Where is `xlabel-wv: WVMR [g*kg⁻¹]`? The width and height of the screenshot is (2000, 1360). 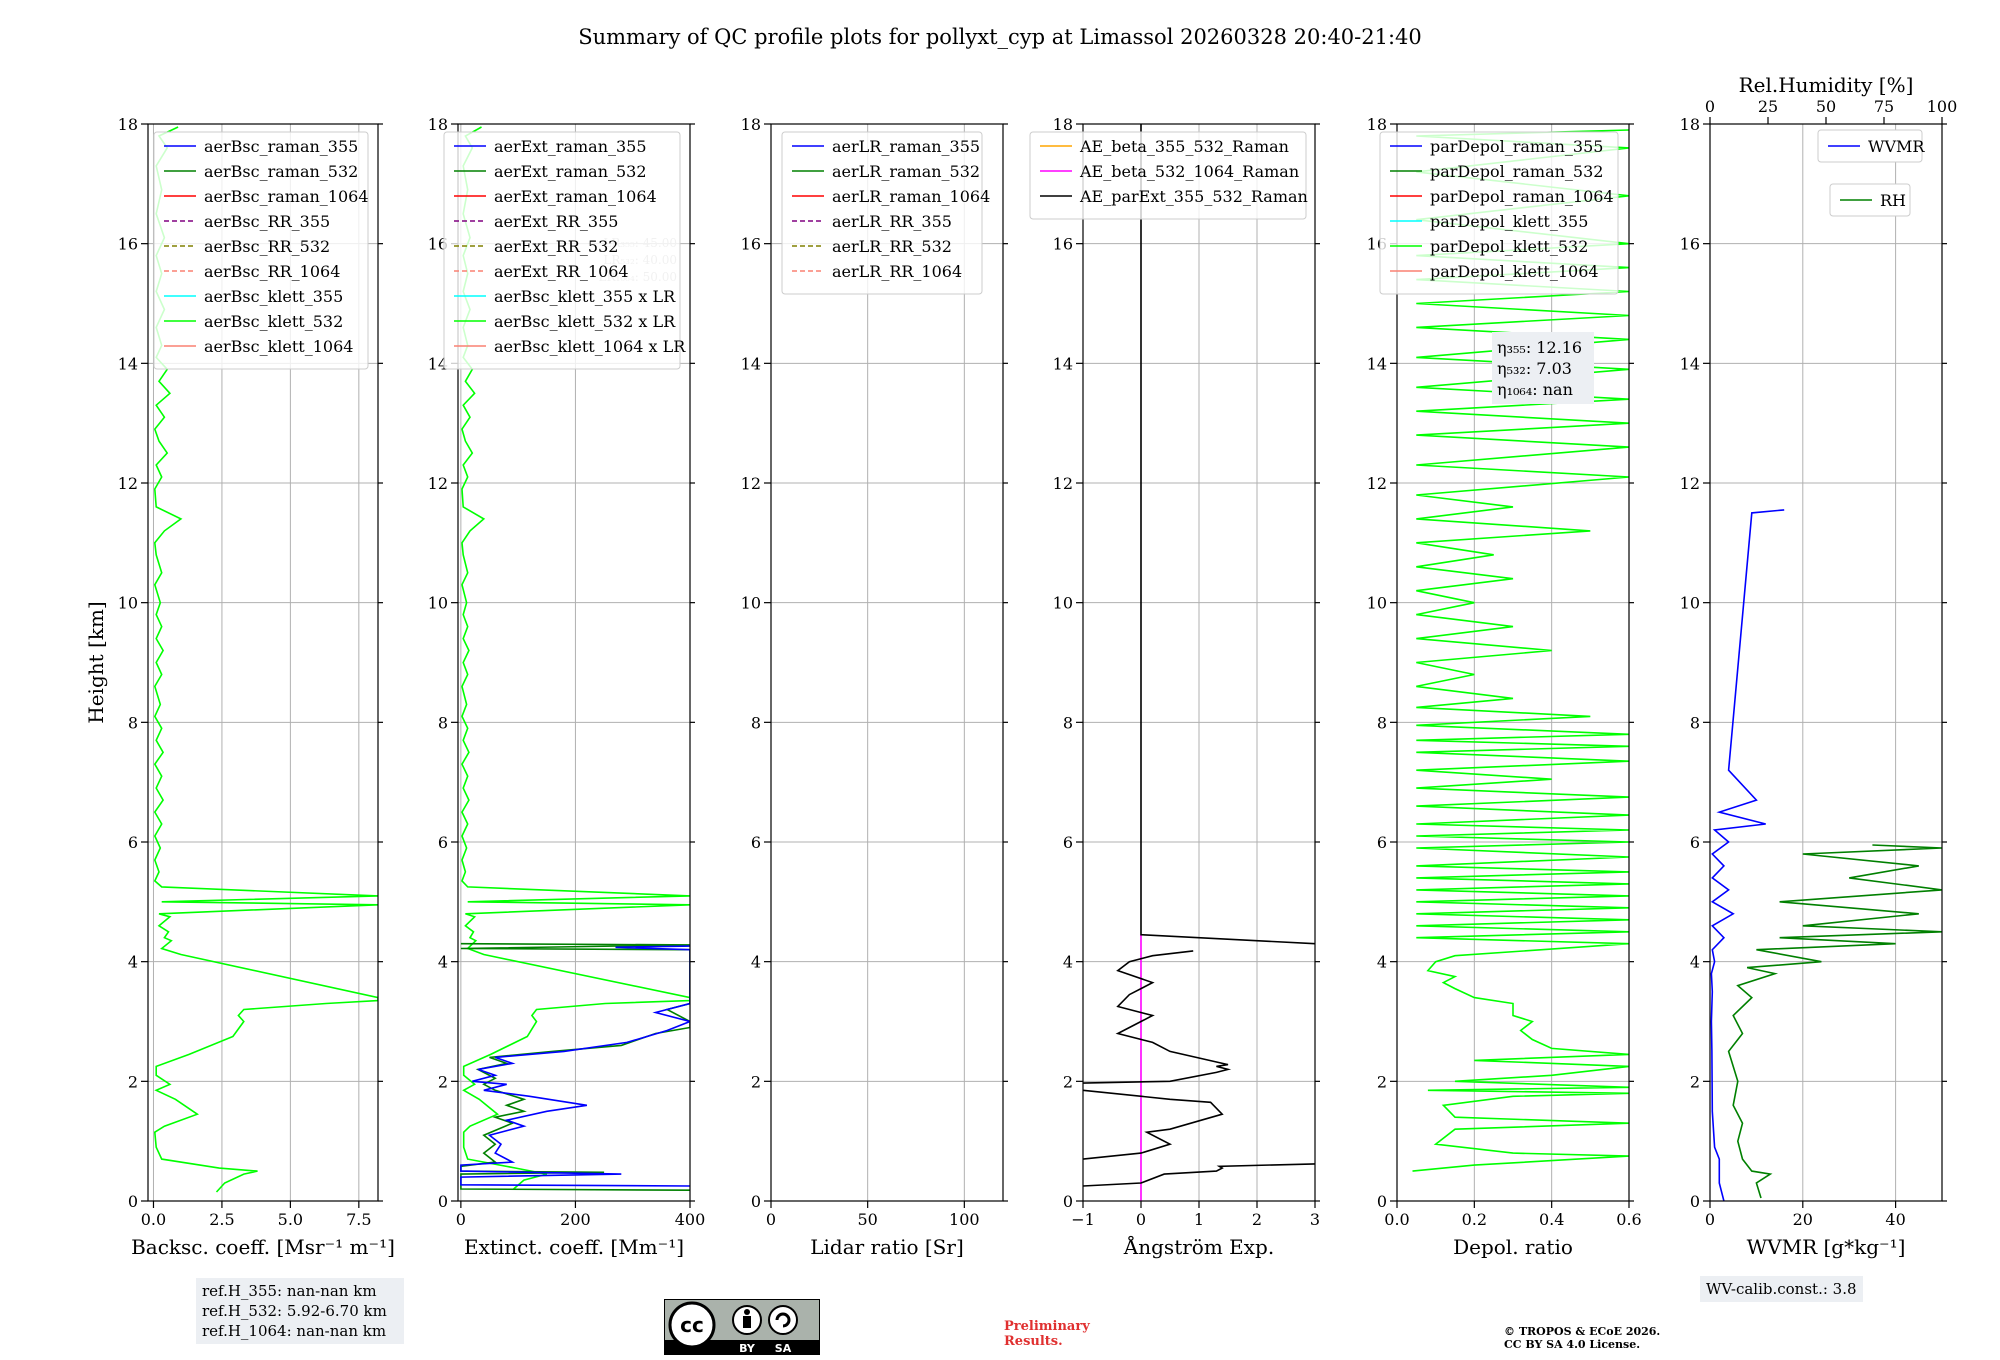
xlabel-wv: WVMR [g*kg⁻¹] is located at coordinates (1826, 1247).